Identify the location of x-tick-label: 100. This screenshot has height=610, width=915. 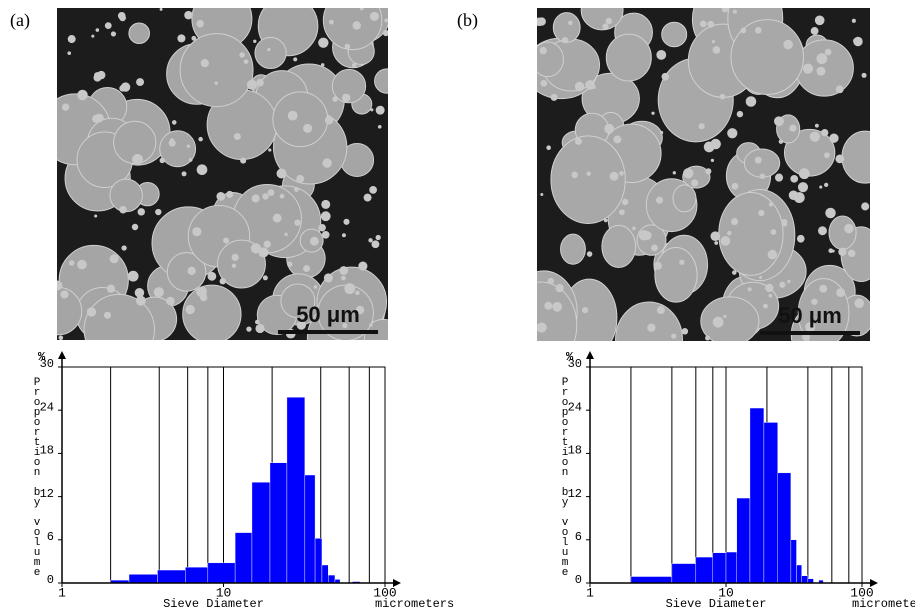
(384, 592).